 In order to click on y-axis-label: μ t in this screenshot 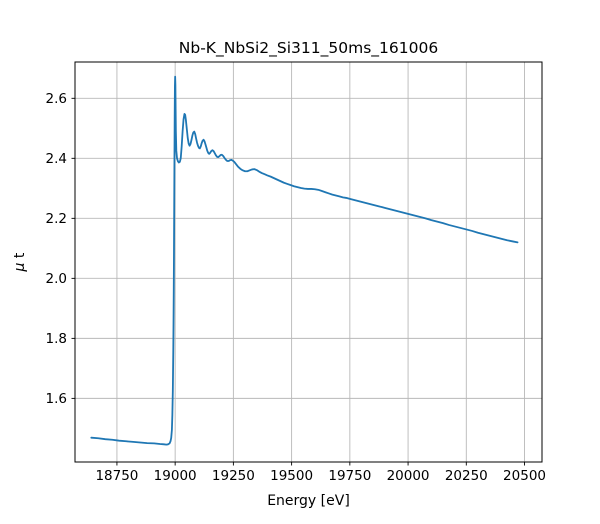, I will do `click(20, 262)`.